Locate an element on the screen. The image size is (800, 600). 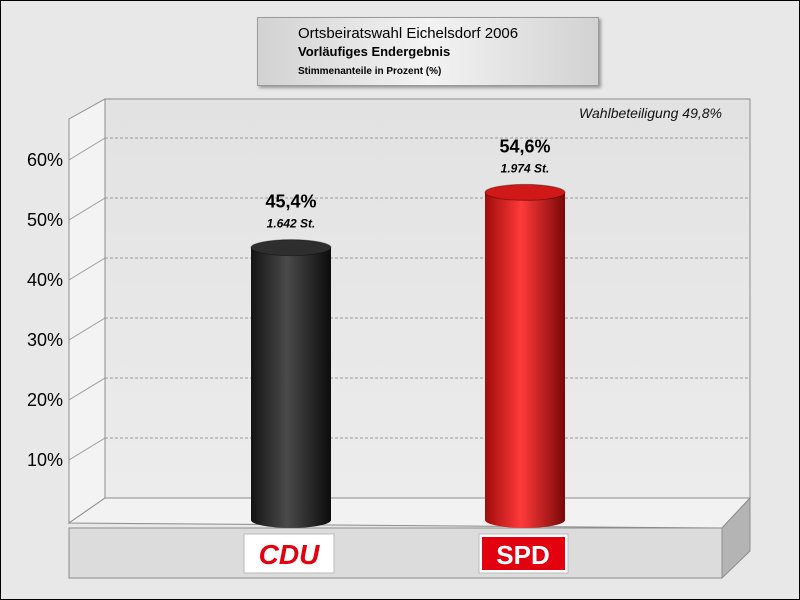
bar-cdu is located at coordinates (291, 383).